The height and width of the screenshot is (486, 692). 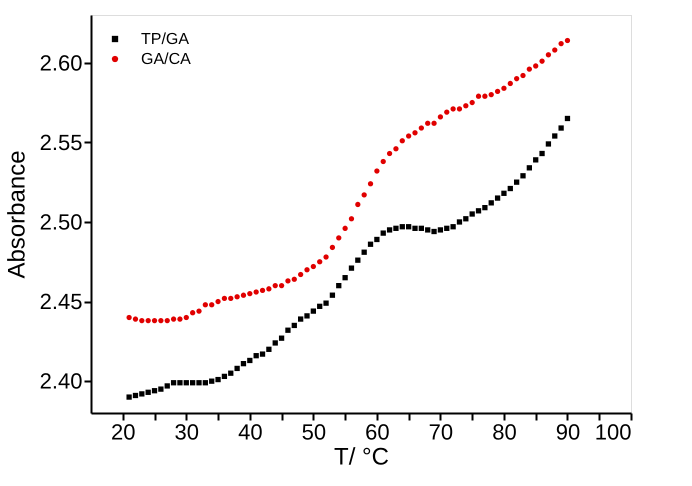 I want to click on x-tick-label: 80, so click(x=504, y=432).